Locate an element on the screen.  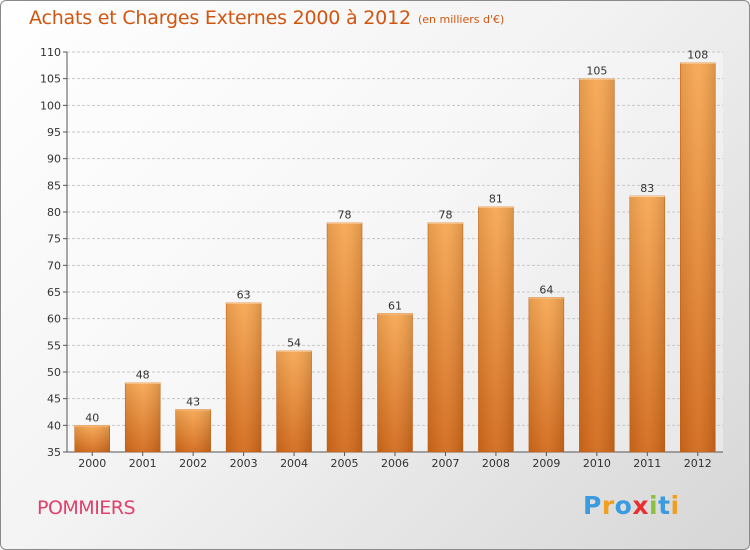
y-tick-label: 100 is located at coordinates (50, 105).